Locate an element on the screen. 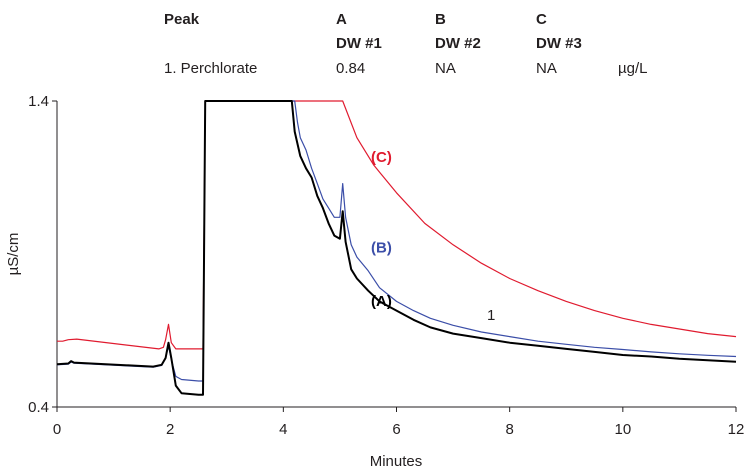  y-axis-title: µS/cm is located at coordinates (13, 254).